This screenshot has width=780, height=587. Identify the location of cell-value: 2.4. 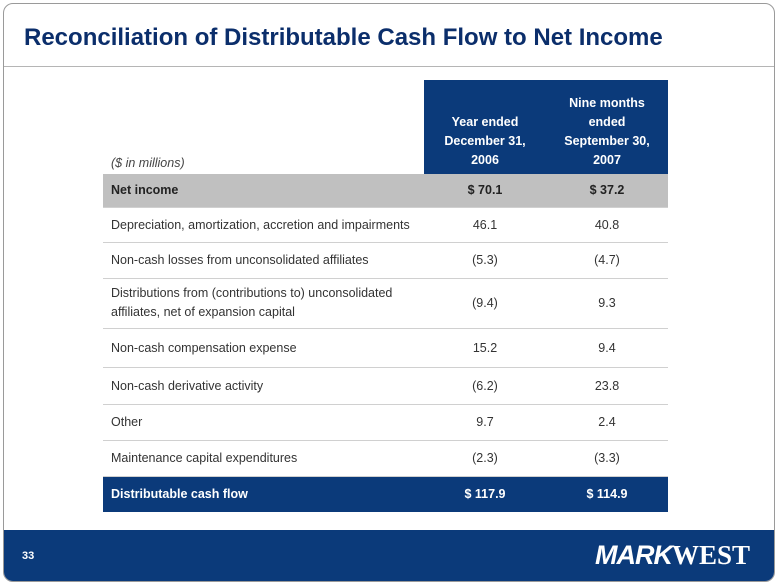
(607, 422).